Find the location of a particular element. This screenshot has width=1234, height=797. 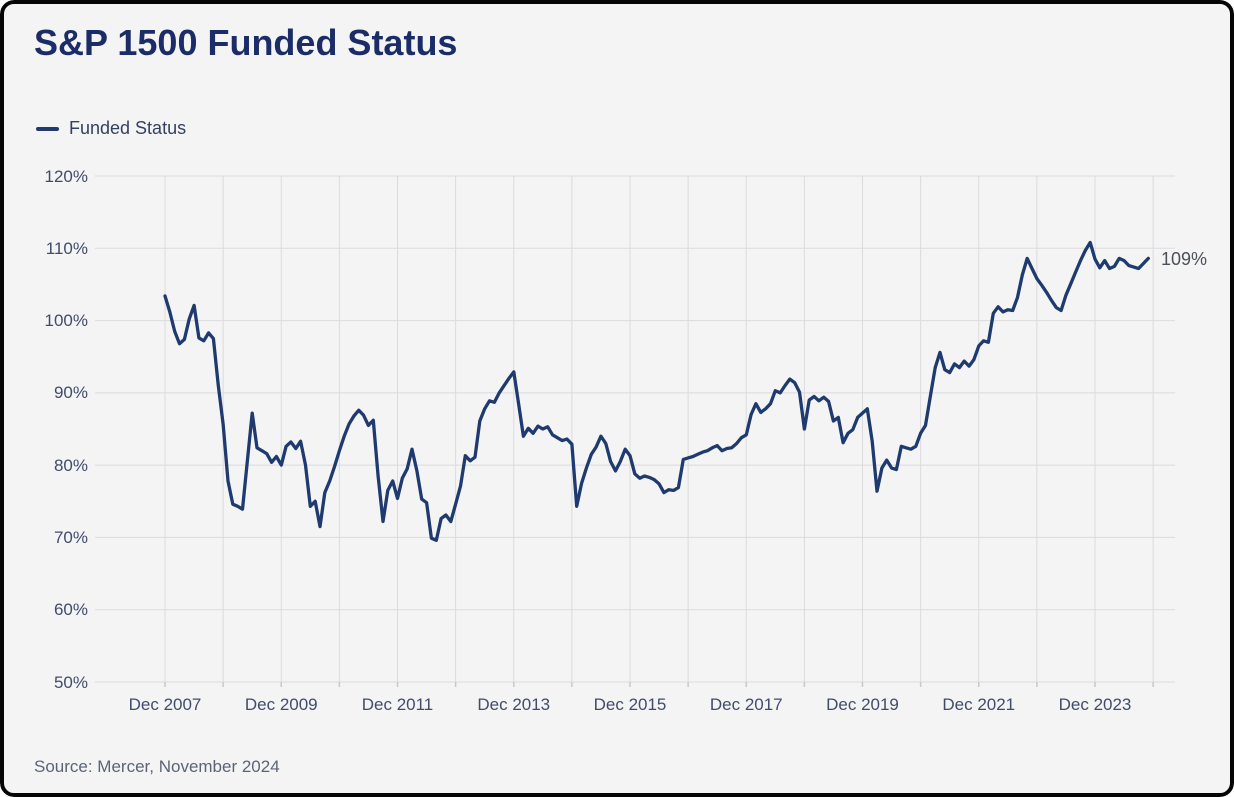

latest-value-label: 109% is located at coordinates (1184, 259).